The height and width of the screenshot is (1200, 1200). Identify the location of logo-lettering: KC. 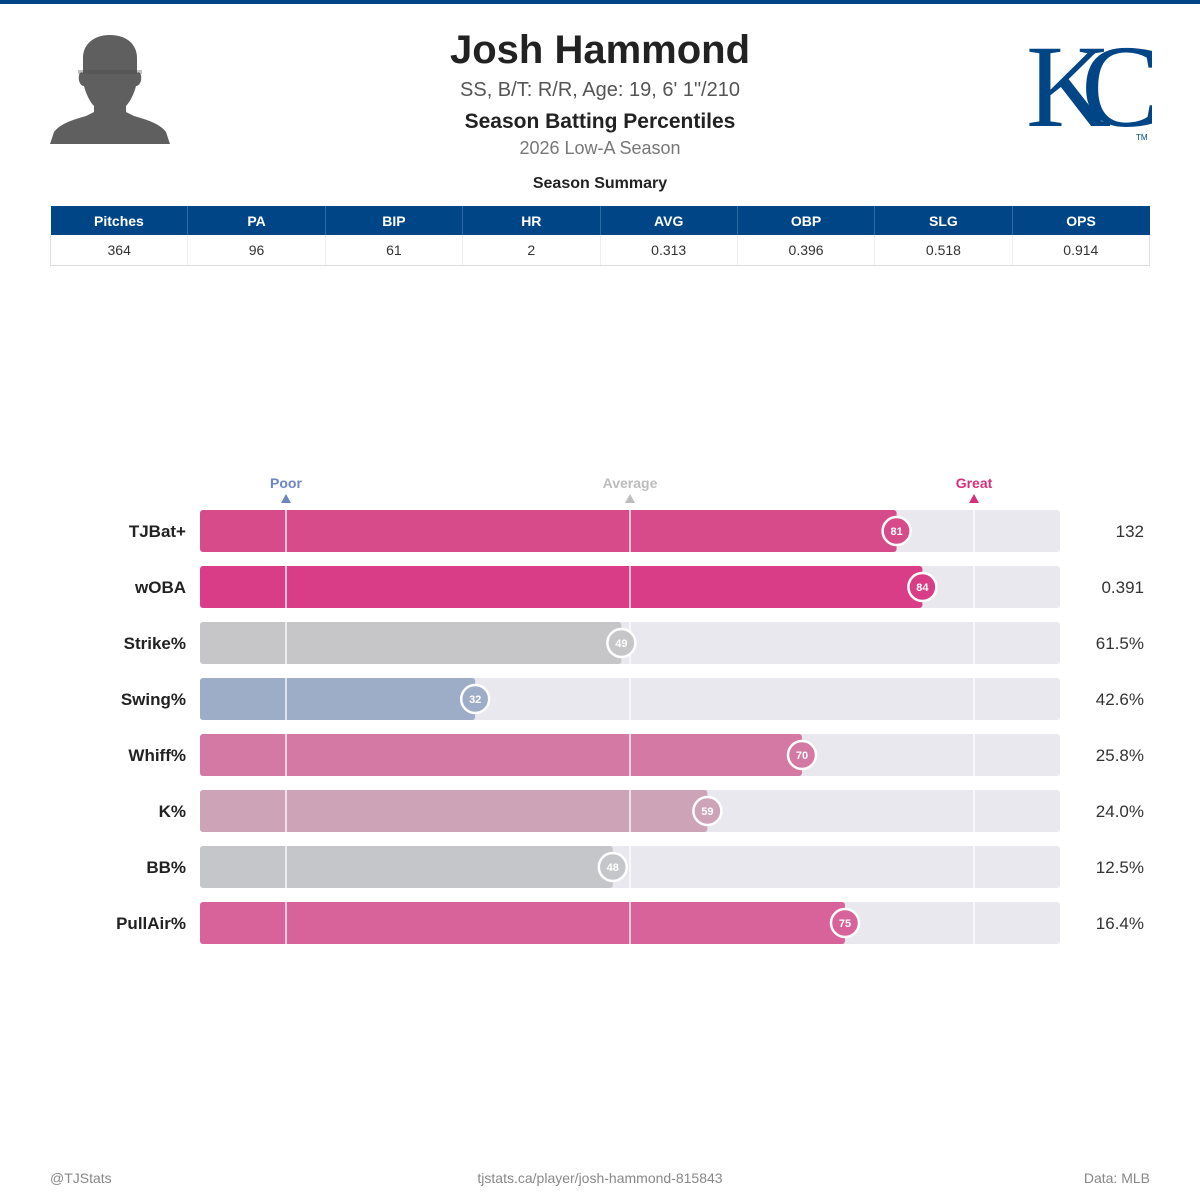
(1089, 85).